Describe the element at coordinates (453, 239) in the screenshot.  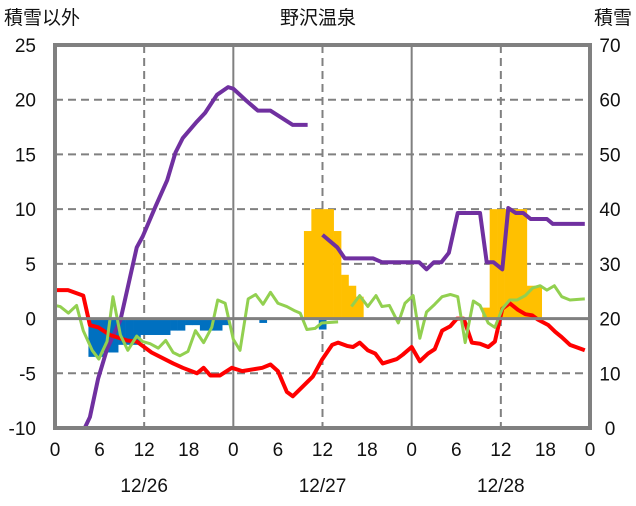
I see `series-line-snow-depth` at that location.